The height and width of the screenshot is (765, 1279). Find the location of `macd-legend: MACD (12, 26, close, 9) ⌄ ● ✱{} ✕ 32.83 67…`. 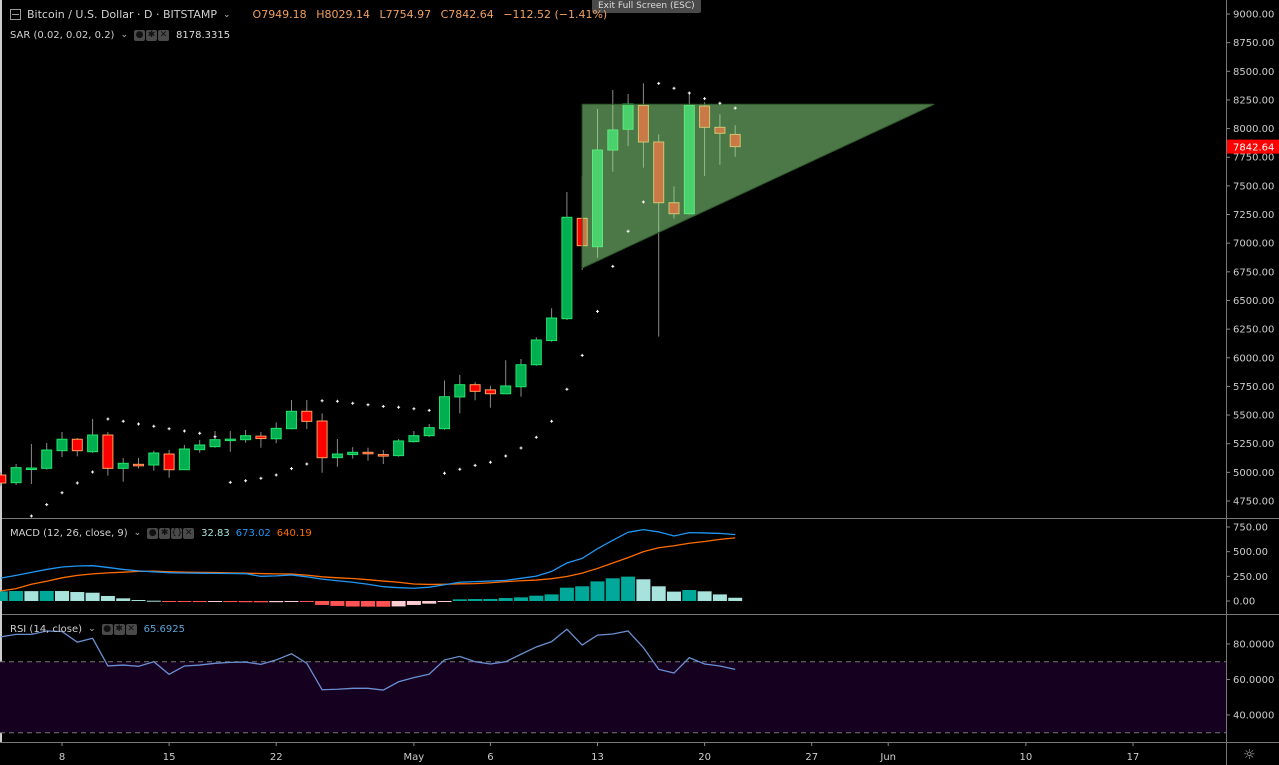

macd-legend: MACD (12, 26, close, 9) ⌄ ● ✱{} ✕ 32.83 67… is located at coordinates (161, 533).